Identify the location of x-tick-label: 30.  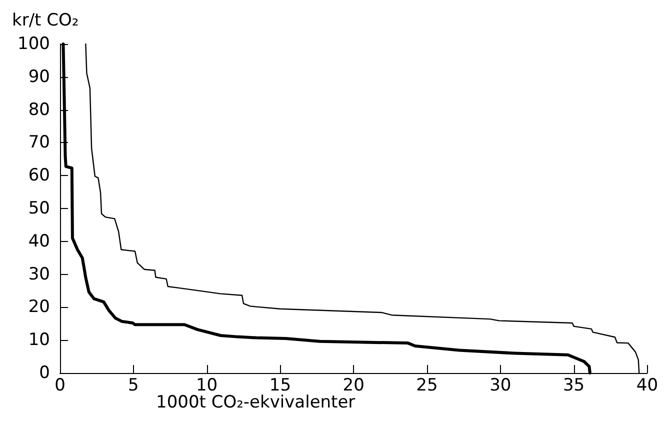
(501, 386).